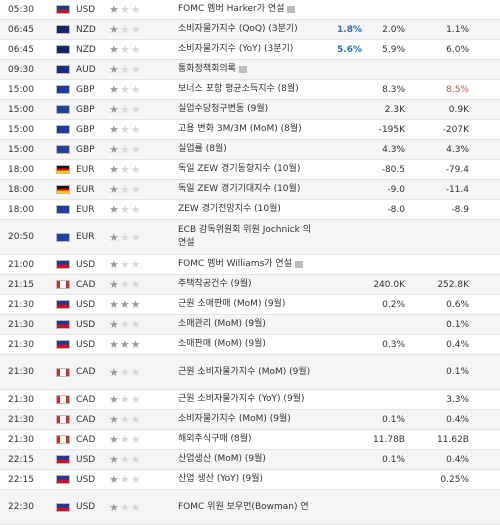 Image resolution: width=500 pixels, height=525 pixels. I want to click on event-cell: 통화정책회의록, so click(247, 69).